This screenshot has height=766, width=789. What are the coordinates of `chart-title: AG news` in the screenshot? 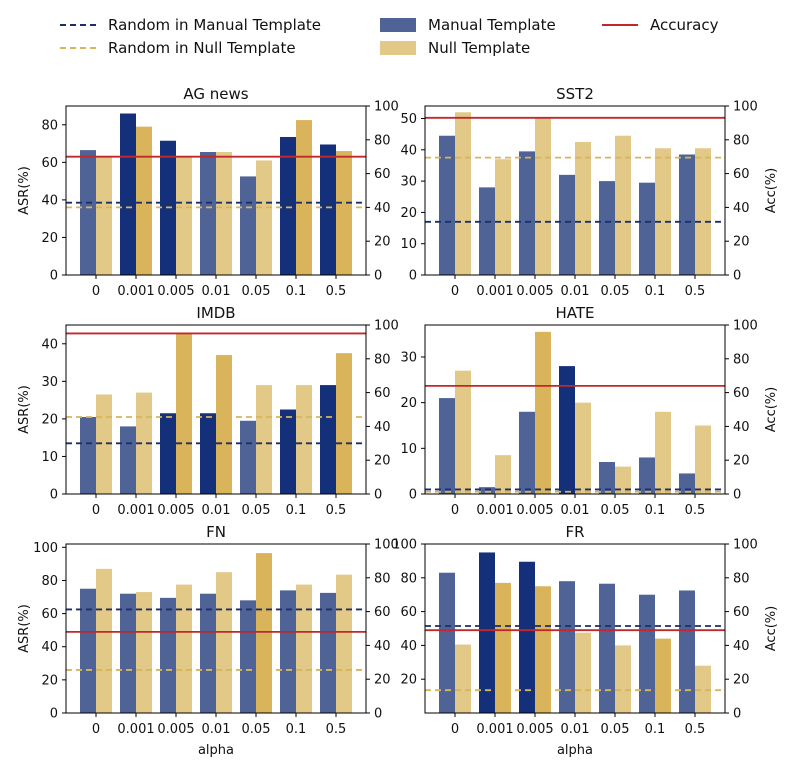 It's located at (215, 94).